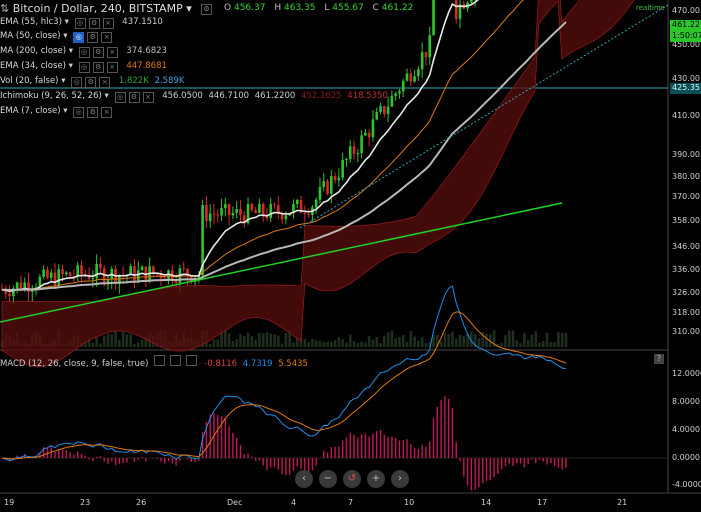 Image resolution: width=701 pixels, height=512 pixels. I want to click on price-axis-label: 430.00, so click(686, 78).